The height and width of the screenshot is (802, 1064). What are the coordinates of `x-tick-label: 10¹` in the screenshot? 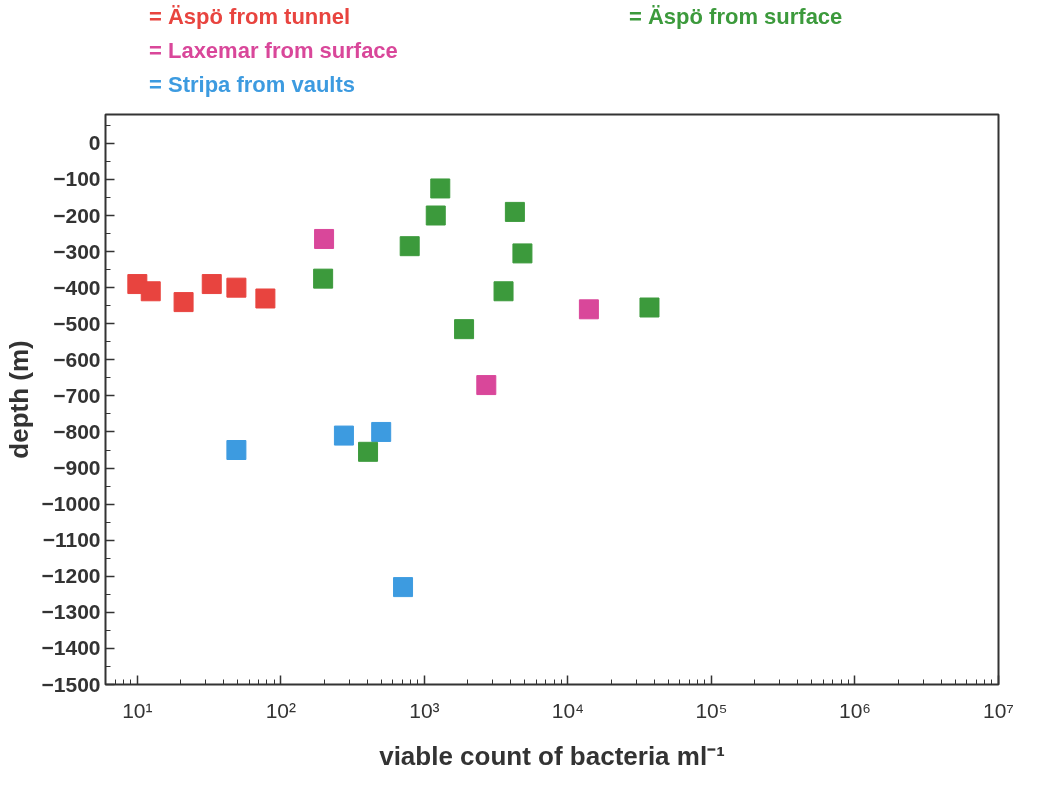 It's located at (137, 710).